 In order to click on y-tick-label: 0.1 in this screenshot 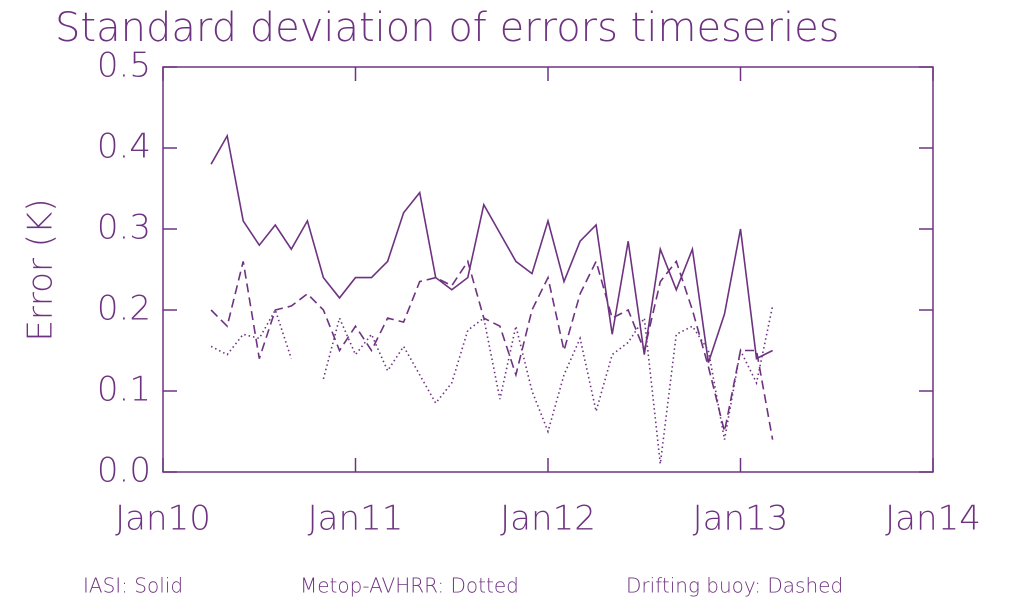, I will do `click(124, 390)`.